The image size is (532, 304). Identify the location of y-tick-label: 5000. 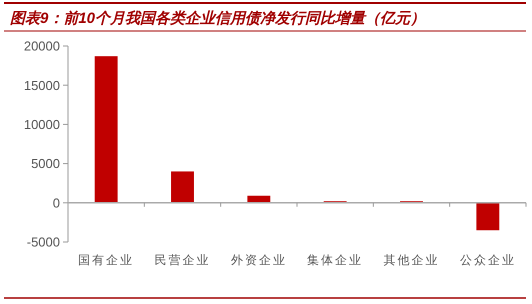
(45, 164).